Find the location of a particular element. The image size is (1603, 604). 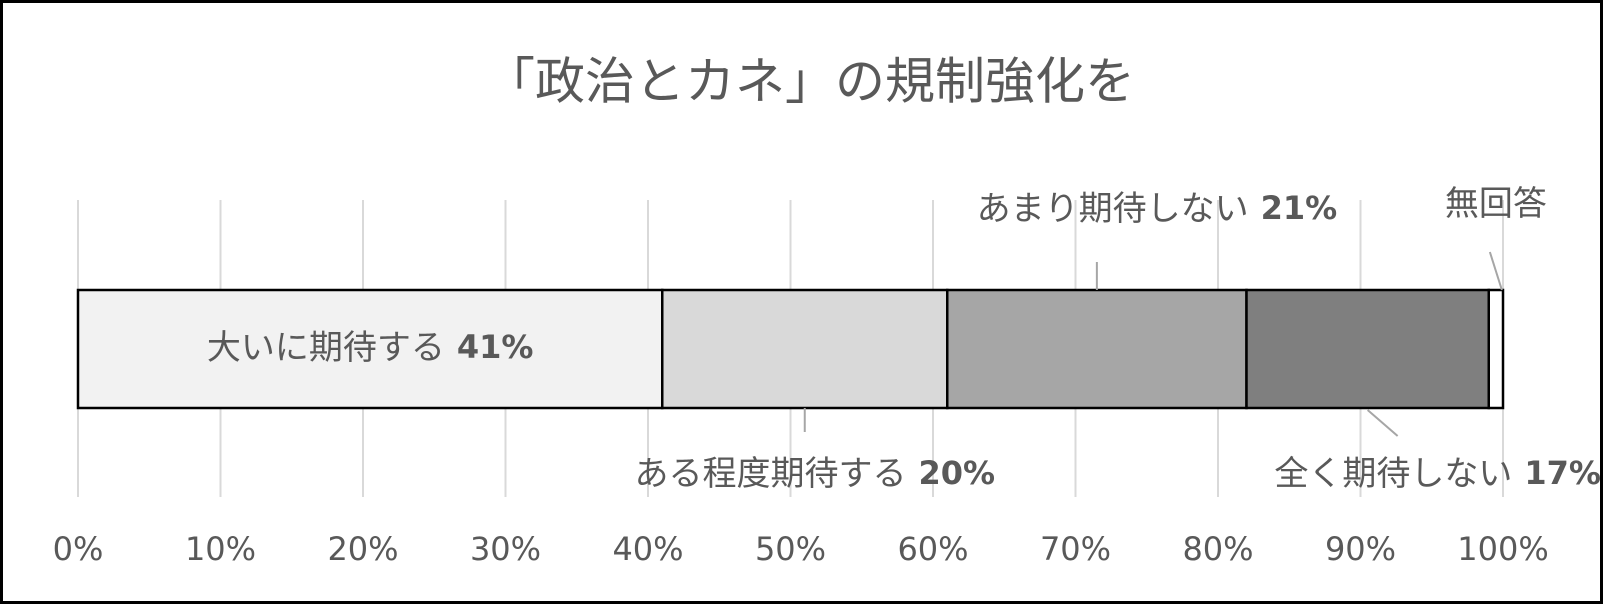

x-tick-label: 40% is located at coordinates (647, 549).